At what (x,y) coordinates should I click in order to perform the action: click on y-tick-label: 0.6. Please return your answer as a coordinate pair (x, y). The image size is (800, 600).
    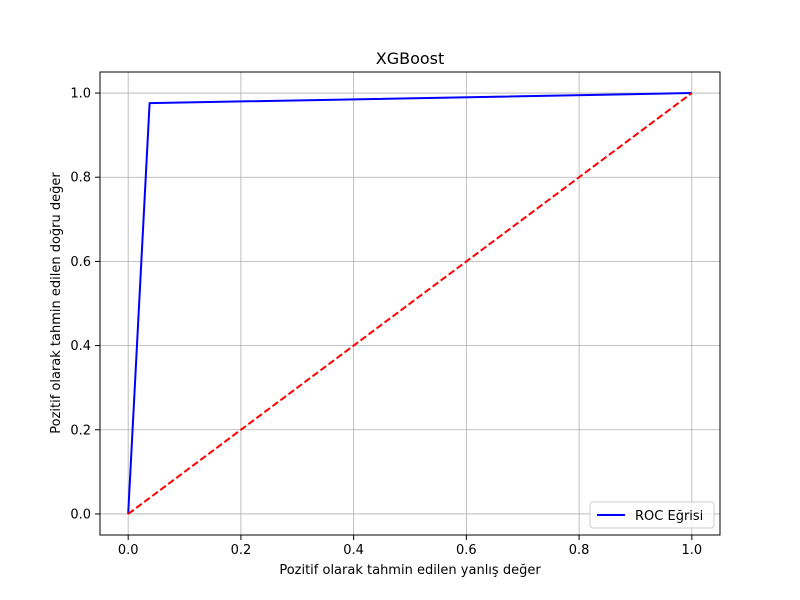
    Looking at the image, I should click on (80, 262).